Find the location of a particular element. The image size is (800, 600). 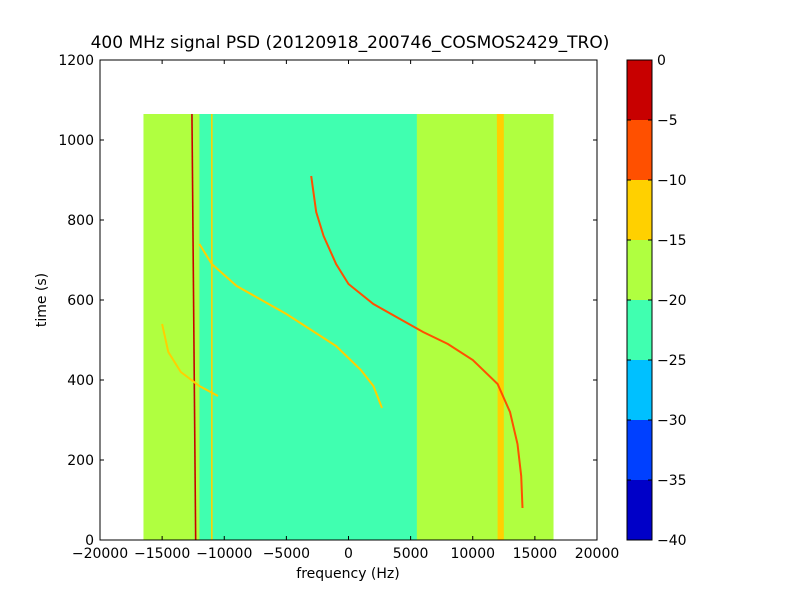

y-tick-label: 600 is located at coordinates (80, 301).